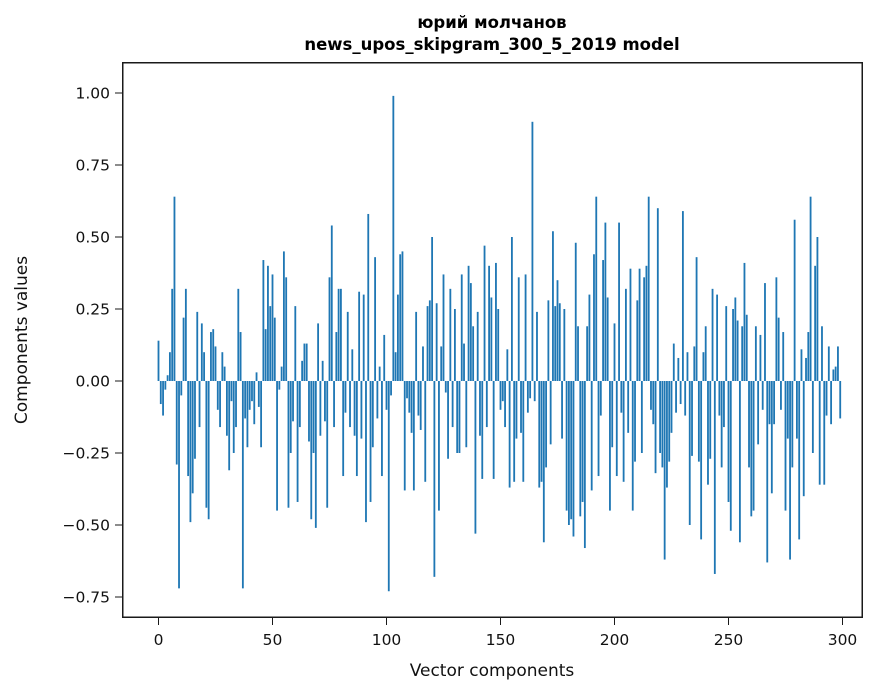  What do you see at coordinates (273, 640) in the screenshot?
I see `x-tick-label: 50` at bounding box center [273, 640].